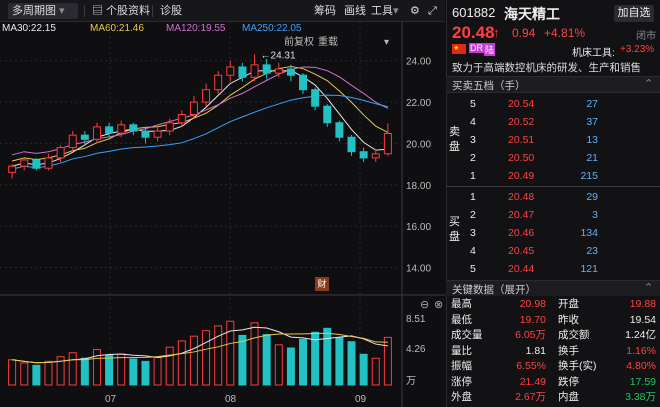  I want to click on stat-label: 成交额, so click(574, 335).